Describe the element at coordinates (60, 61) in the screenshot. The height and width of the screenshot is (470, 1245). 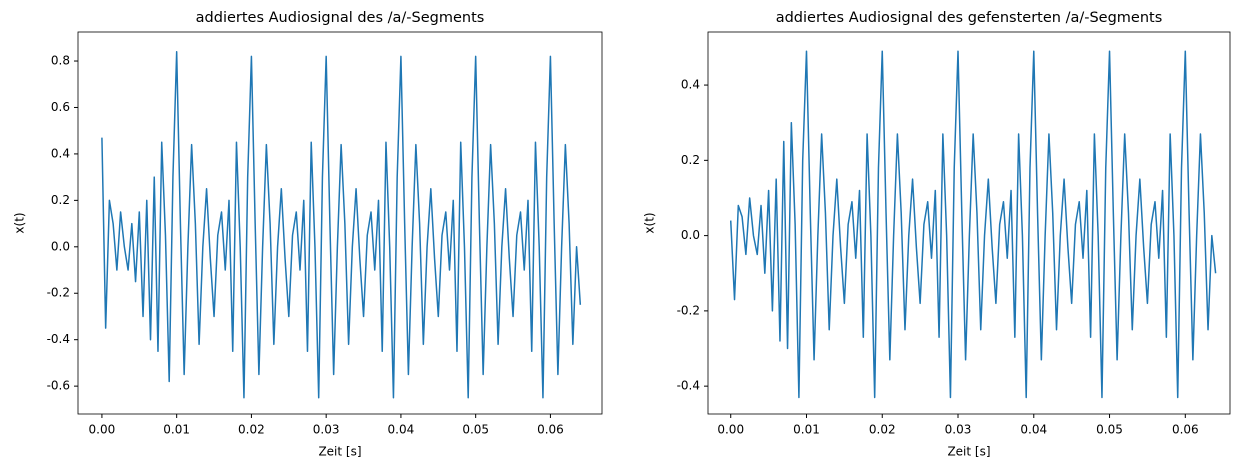
I see `y-tick-label: 0.8` at that location.